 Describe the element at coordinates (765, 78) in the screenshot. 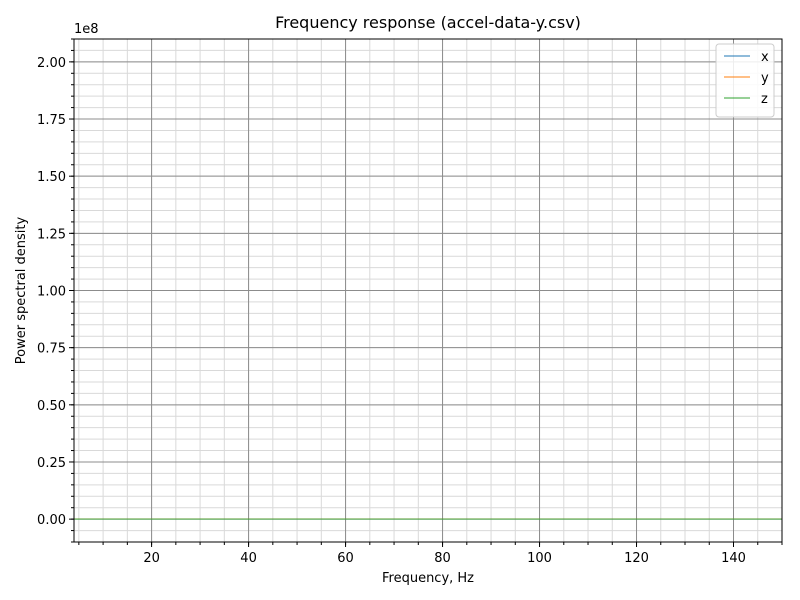

I see `legend-label-y: y` at that location.